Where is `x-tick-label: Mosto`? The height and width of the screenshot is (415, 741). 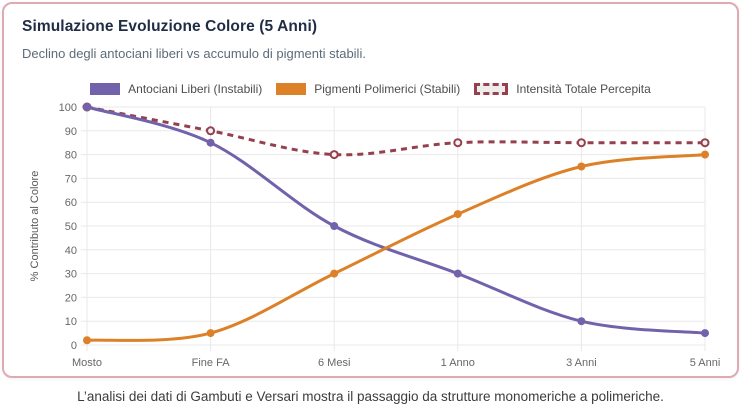
x-tick-label: Mosto is located at coordinates (87, 363).